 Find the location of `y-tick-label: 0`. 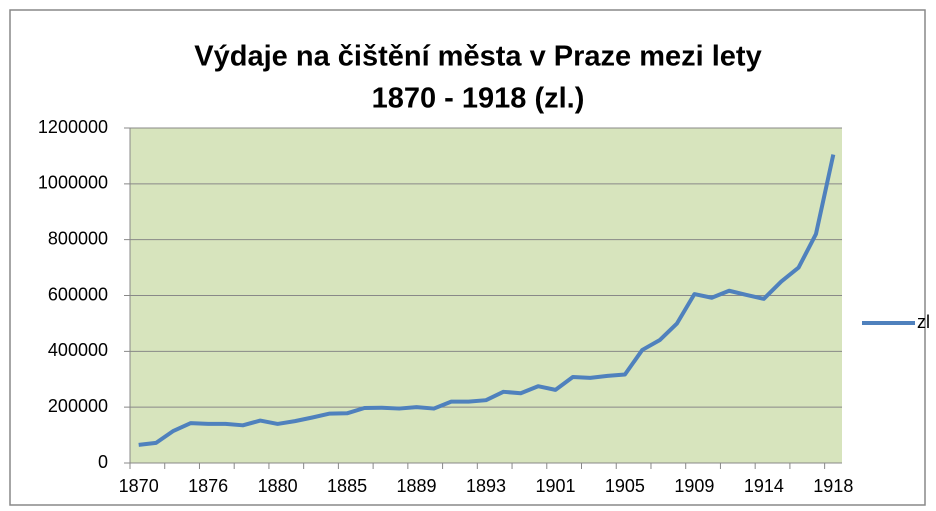

y-tick-label: 0 is located at coordinates (103, 462).